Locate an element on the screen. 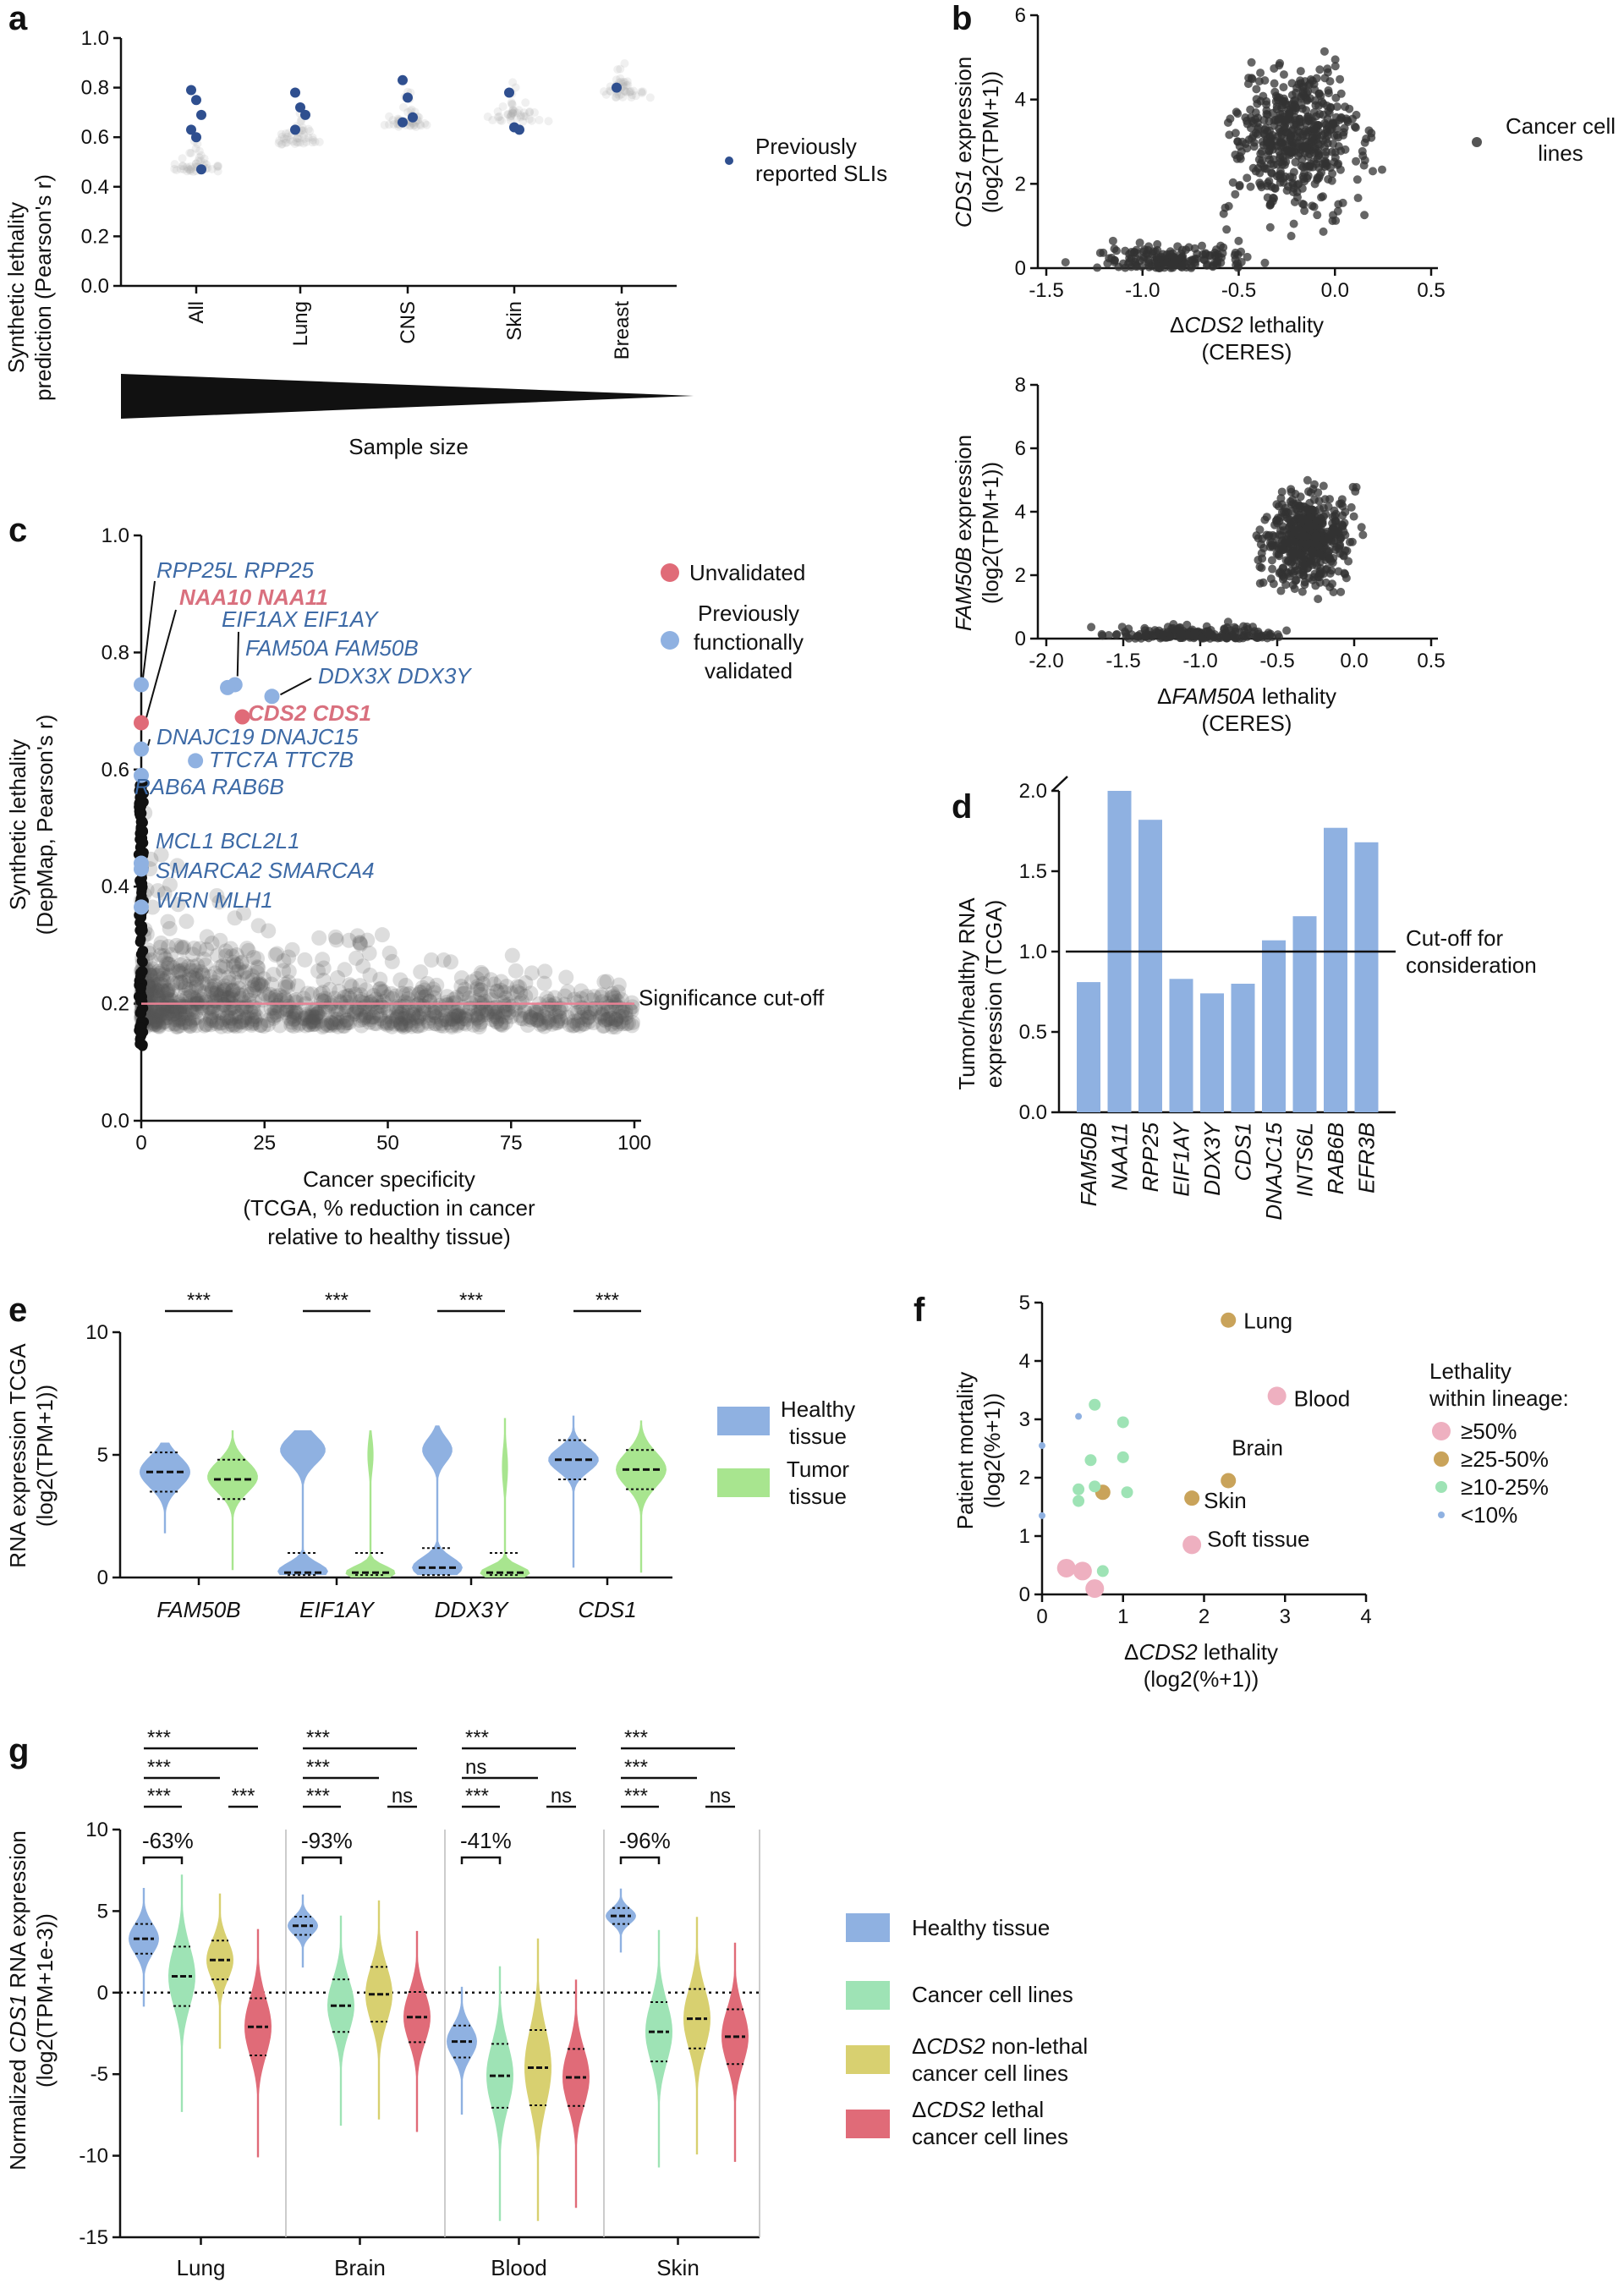  f-ytick-label-4: 4 is located at coordinates (1025, 1361).